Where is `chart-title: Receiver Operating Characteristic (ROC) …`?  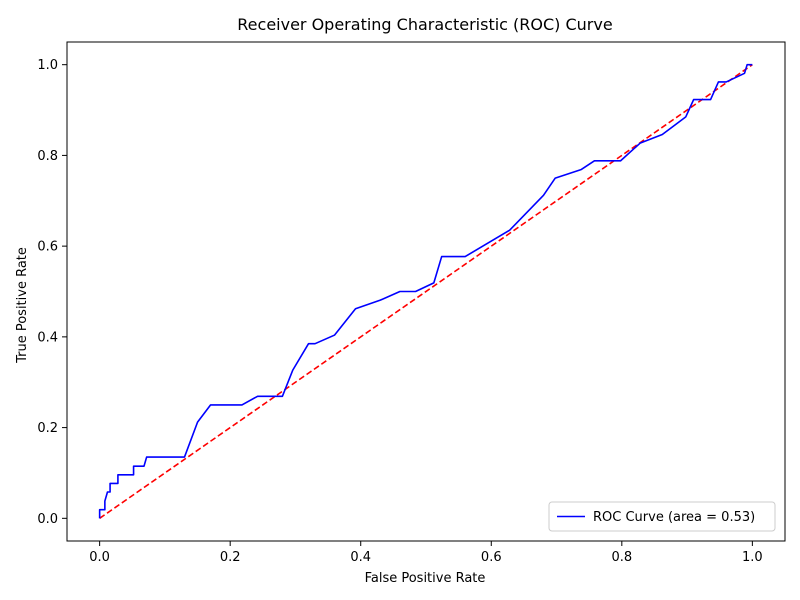
chart-title: Receiver Operating Characteristic (ROC) … is located at coordinates (424, 24).